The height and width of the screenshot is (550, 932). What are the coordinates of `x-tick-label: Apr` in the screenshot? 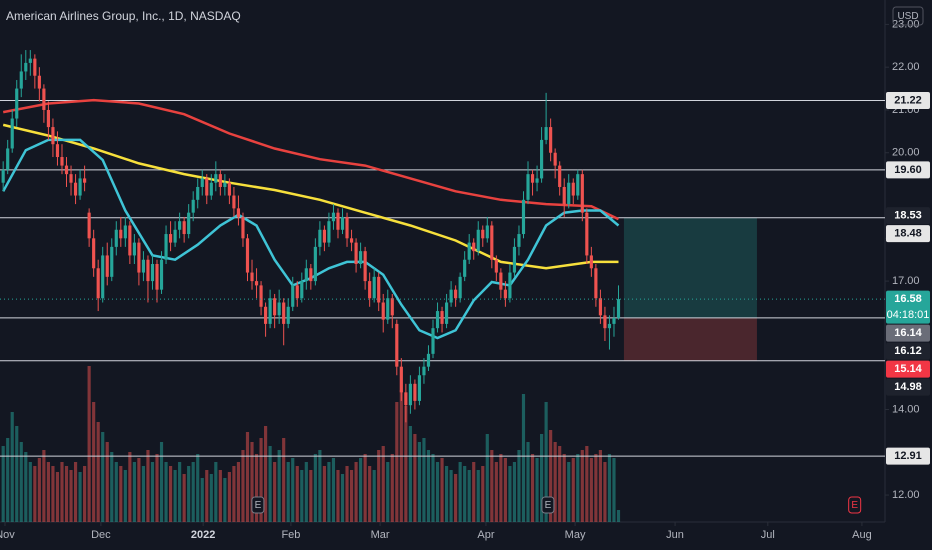 It's located at (485, 535).